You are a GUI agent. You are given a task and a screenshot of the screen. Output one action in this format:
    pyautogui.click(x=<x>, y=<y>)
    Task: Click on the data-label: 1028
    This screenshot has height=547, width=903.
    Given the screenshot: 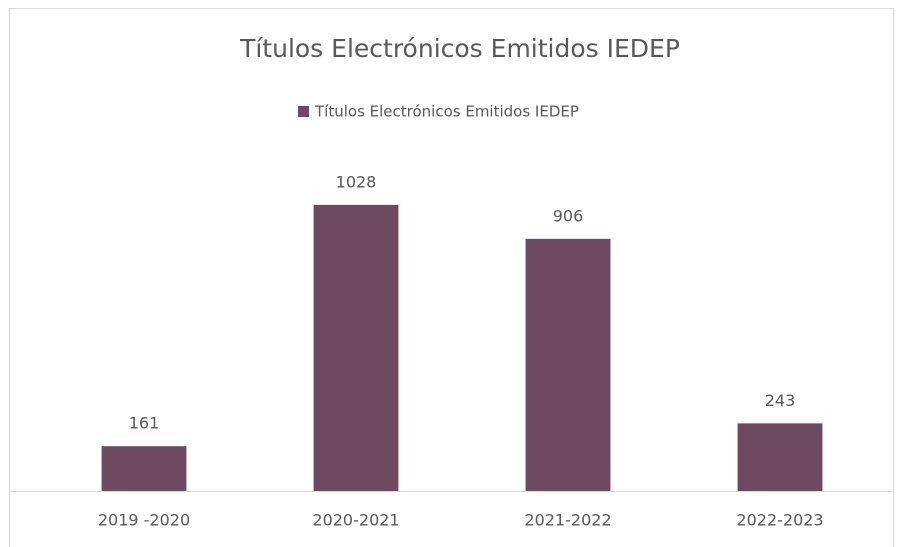 What is the action you would take?
    pyautogui.click(x=356, y=181)
    